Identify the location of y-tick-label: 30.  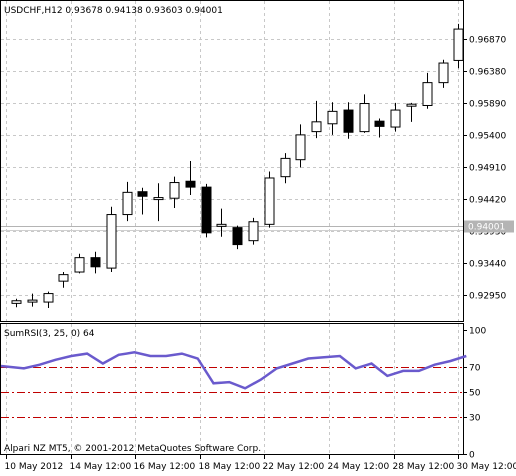
(475, 419).